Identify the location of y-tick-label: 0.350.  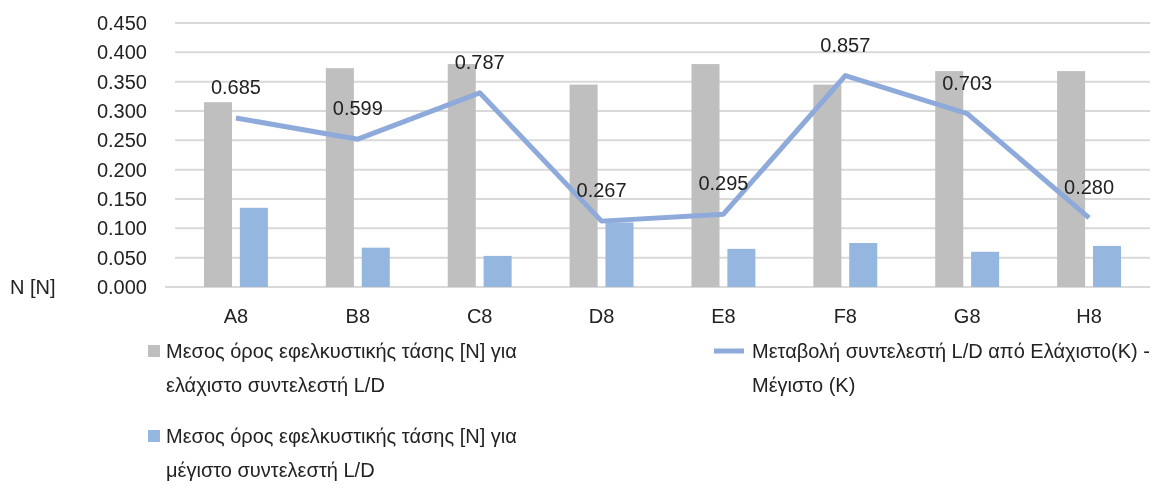
(121, 81).